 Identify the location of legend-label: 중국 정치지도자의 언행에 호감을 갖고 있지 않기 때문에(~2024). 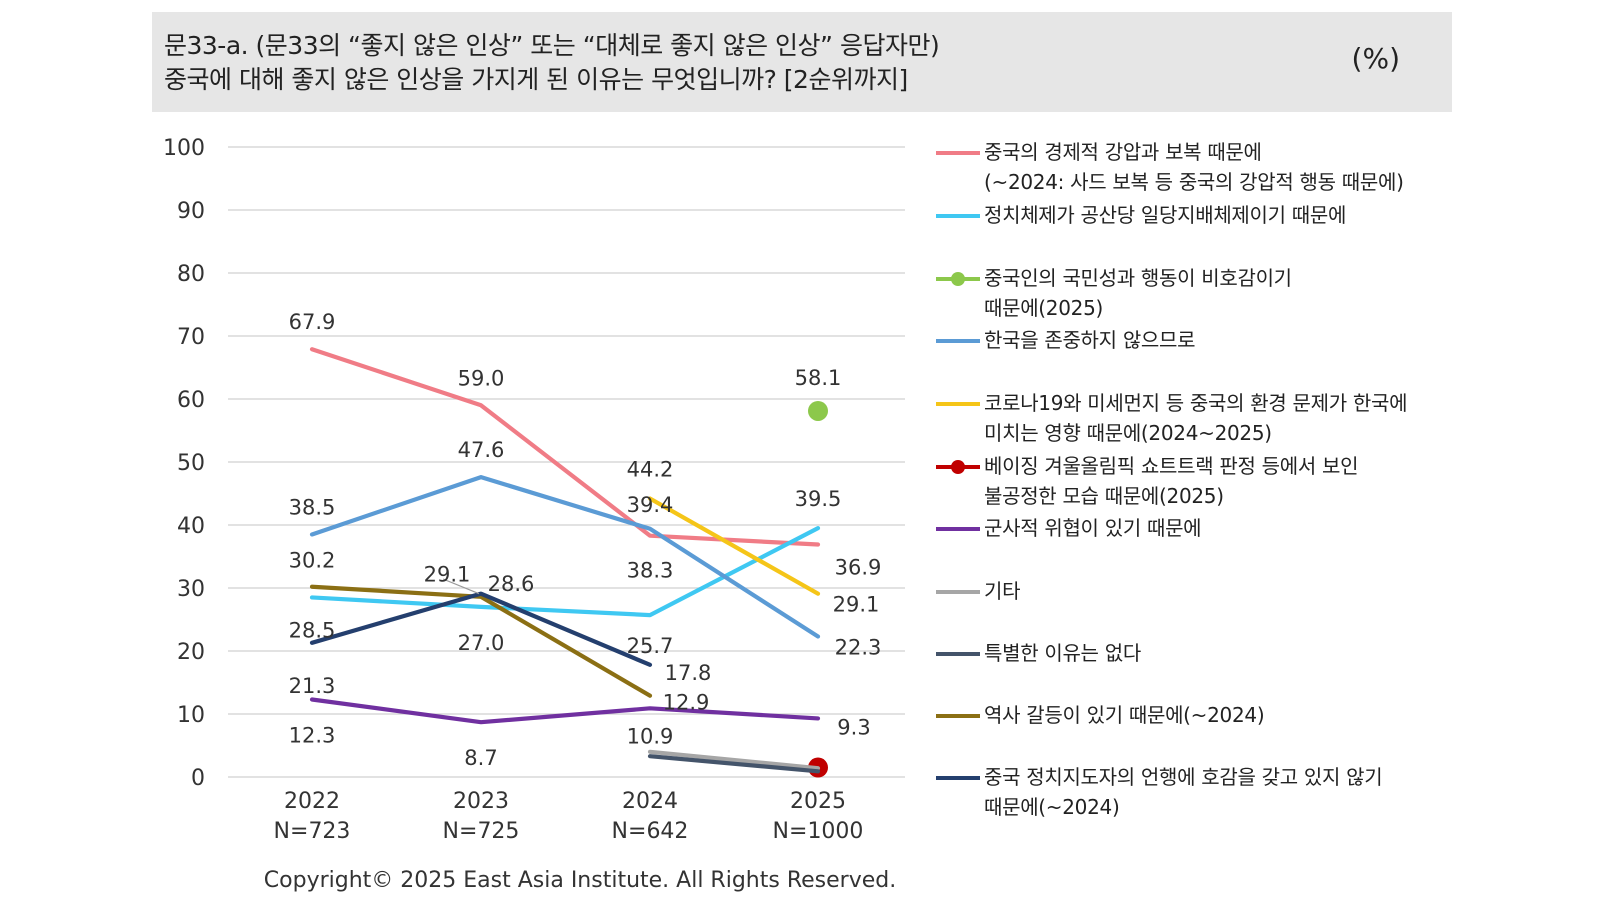
(1183, 792).